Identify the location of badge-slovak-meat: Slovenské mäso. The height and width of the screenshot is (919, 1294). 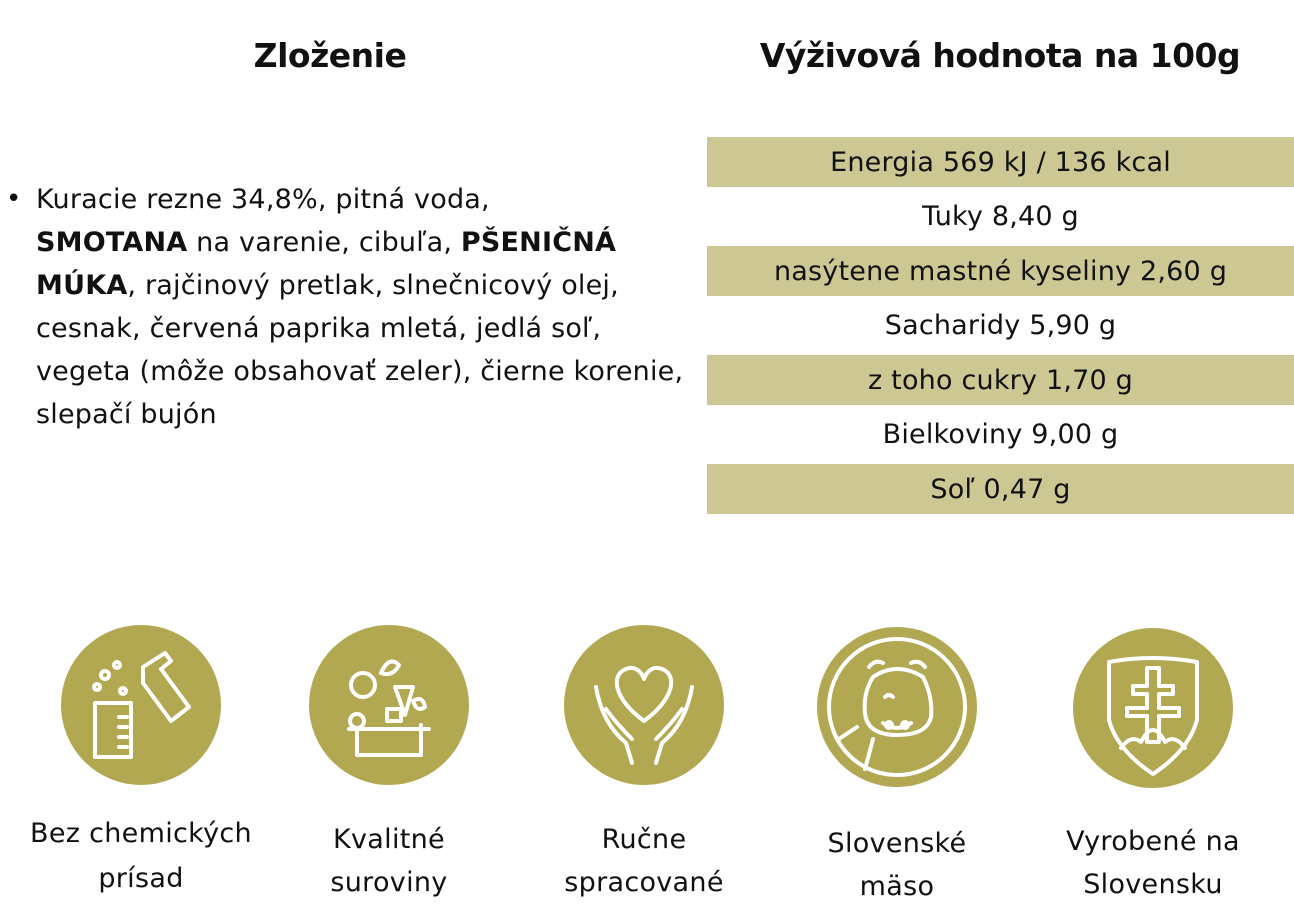
(897, 764).